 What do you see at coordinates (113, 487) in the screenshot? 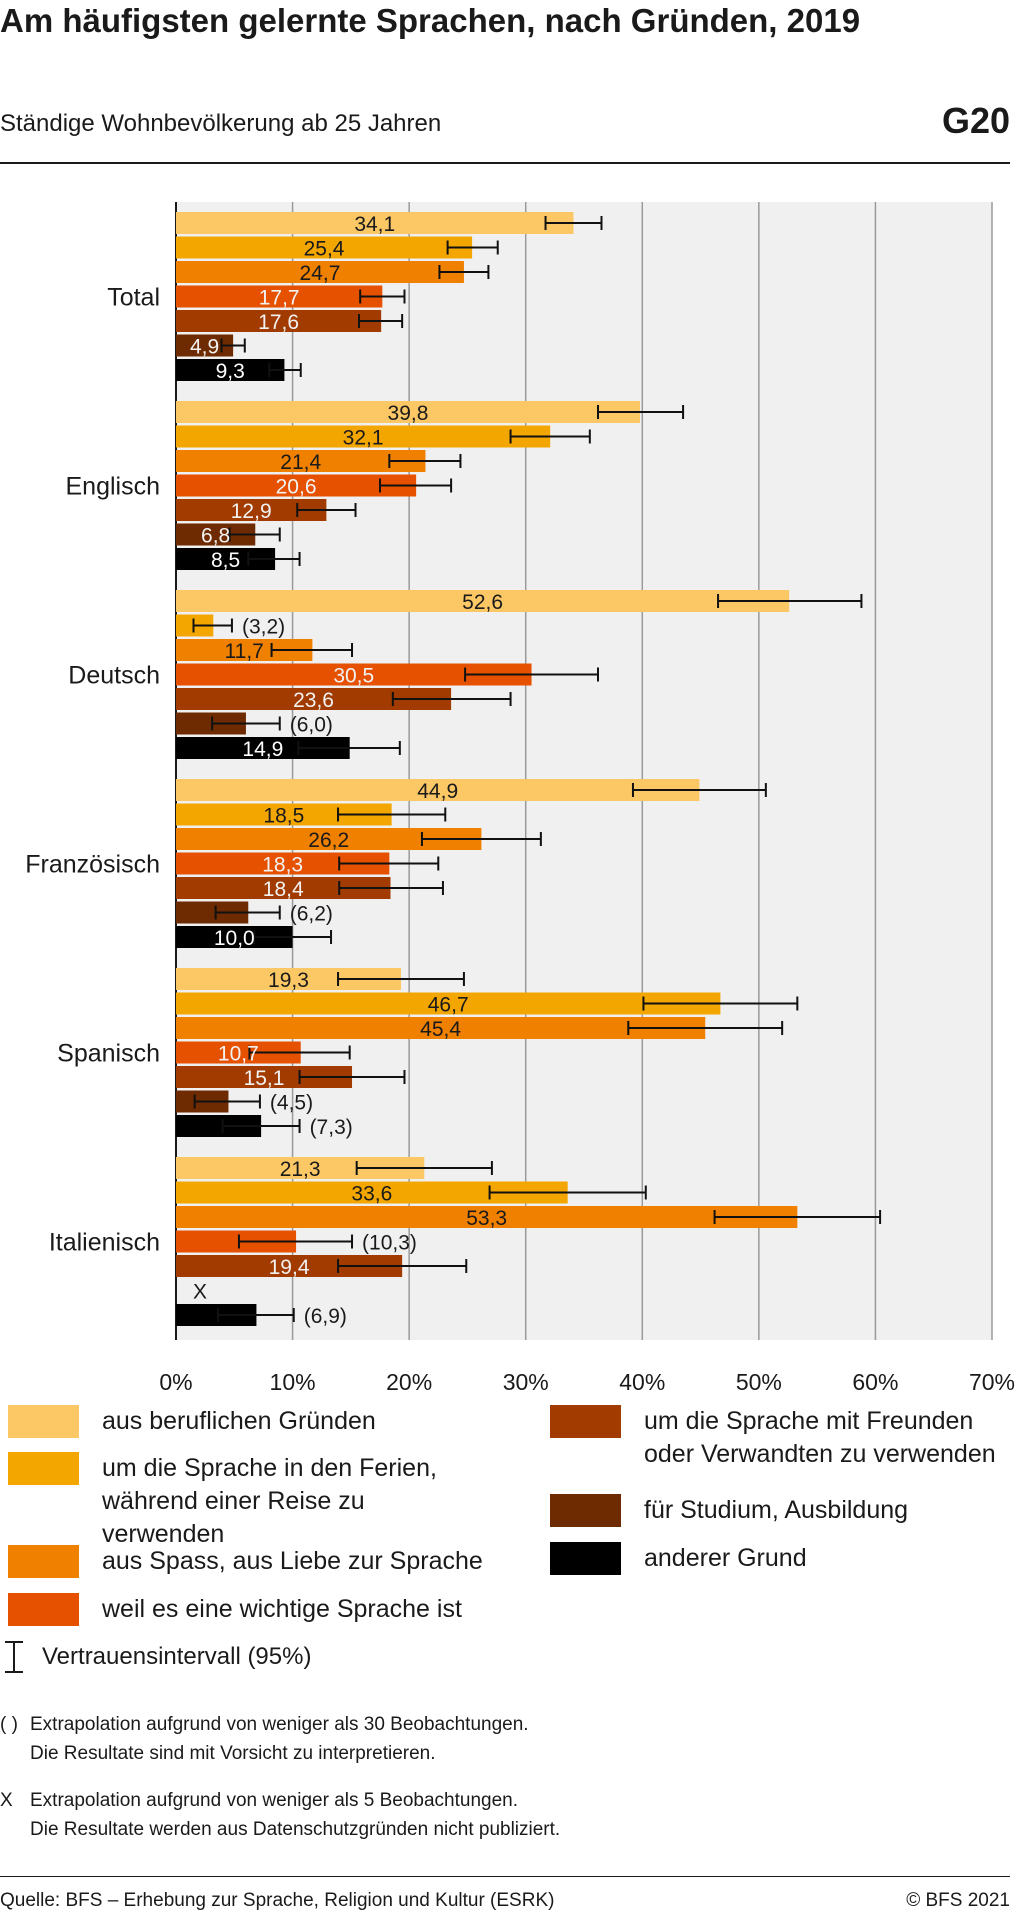
I see `category-label: Englisch` at bounding box center [113, 487].